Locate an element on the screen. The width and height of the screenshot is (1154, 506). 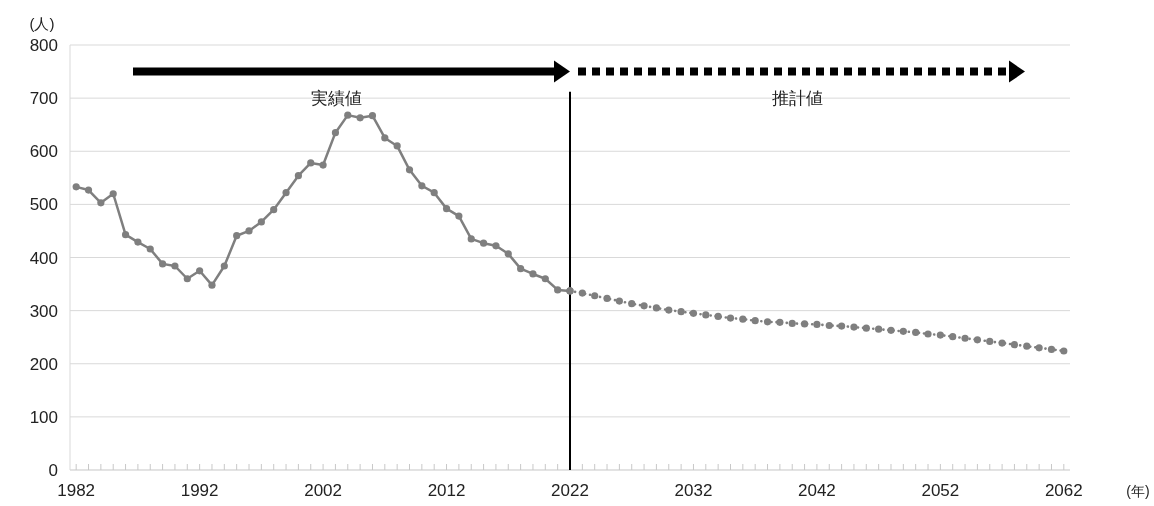
annotation: 推計値 is located at coordinates (797, 98).